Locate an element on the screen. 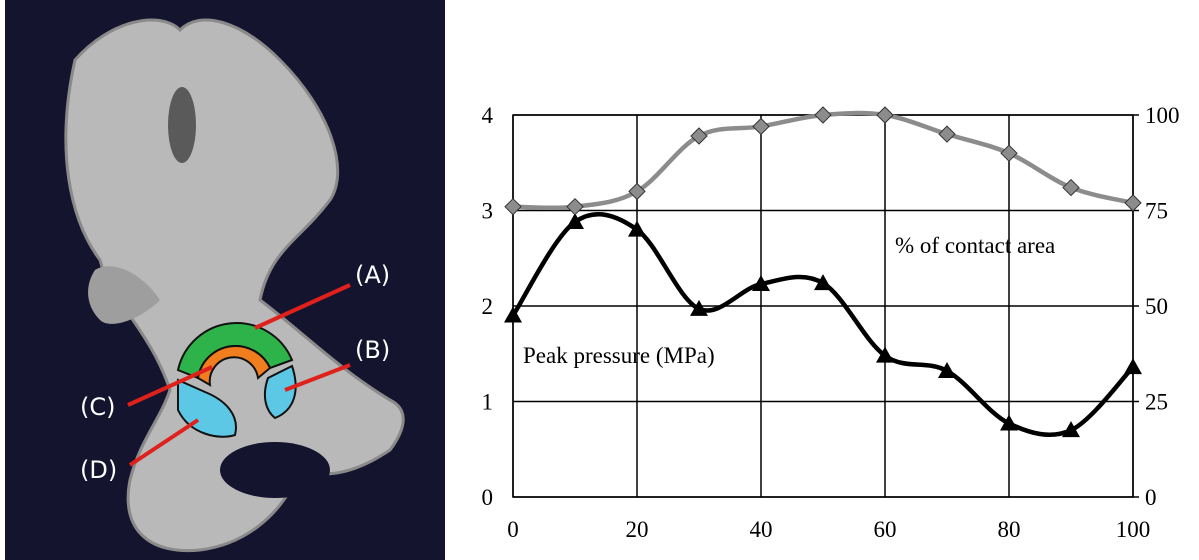  series-line is located at coordinates (823, 160).